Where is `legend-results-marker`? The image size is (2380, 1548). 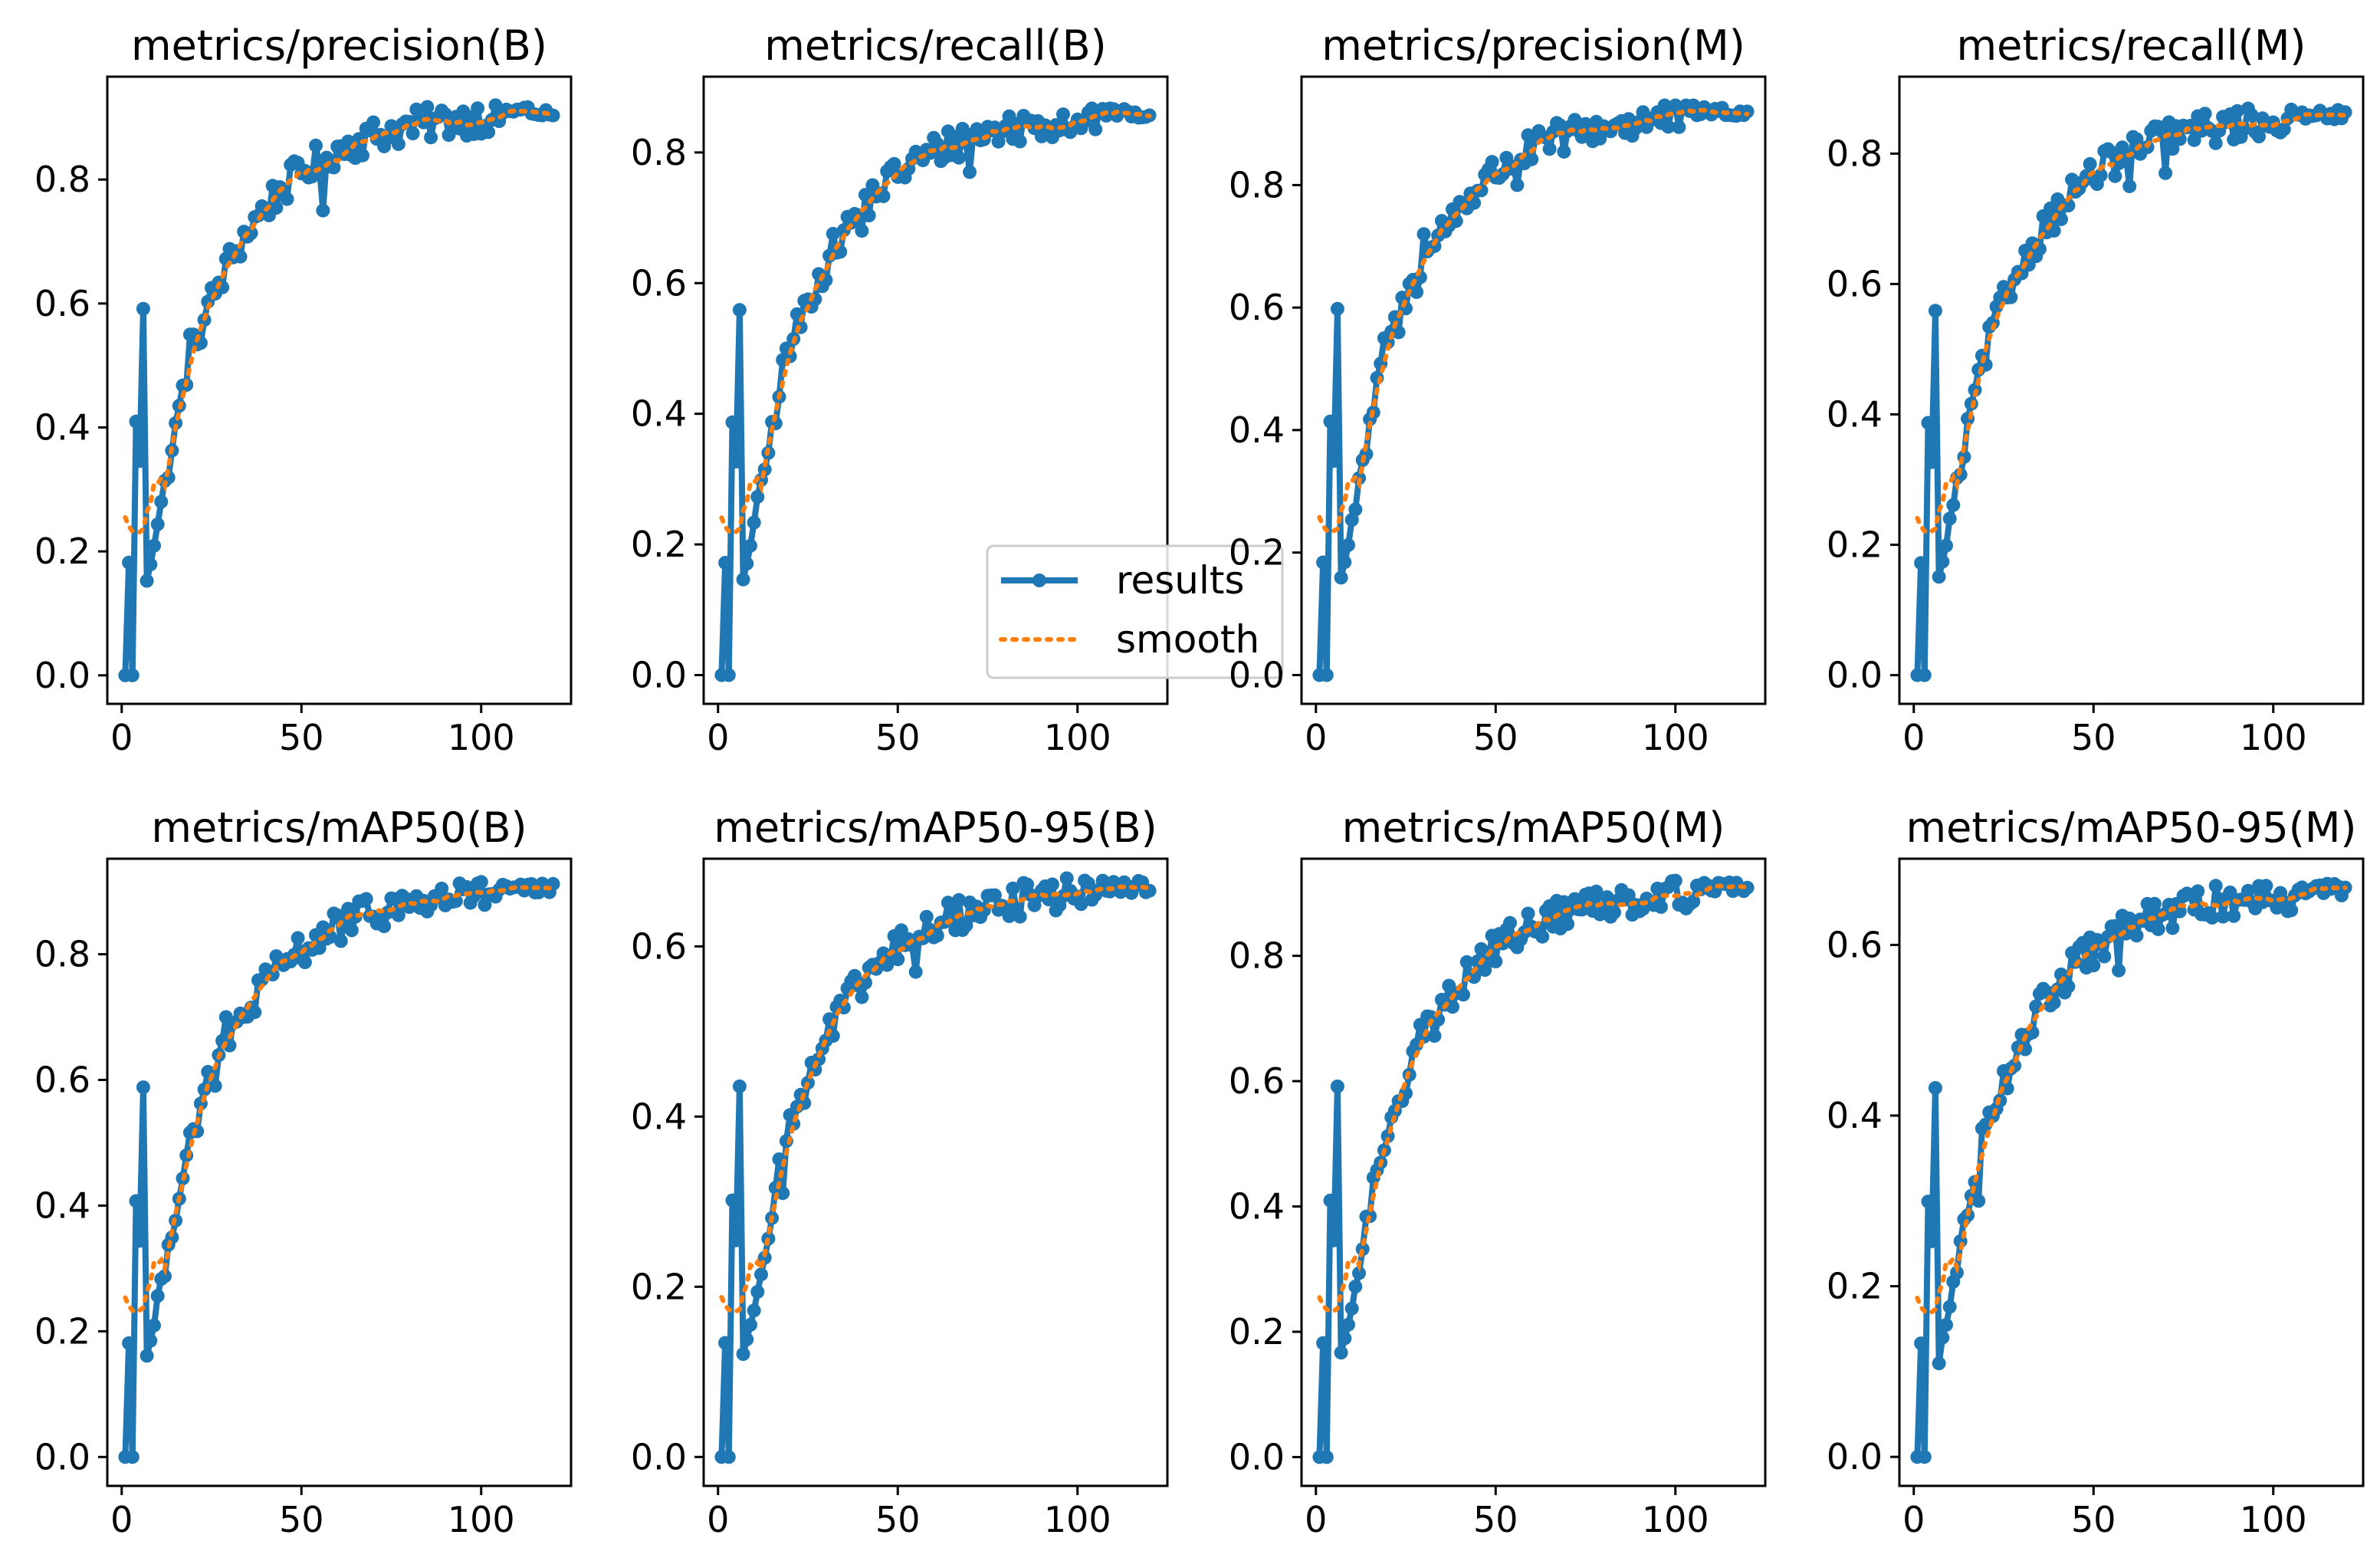
legend-results-marker is located at coordinates (1039, 580).